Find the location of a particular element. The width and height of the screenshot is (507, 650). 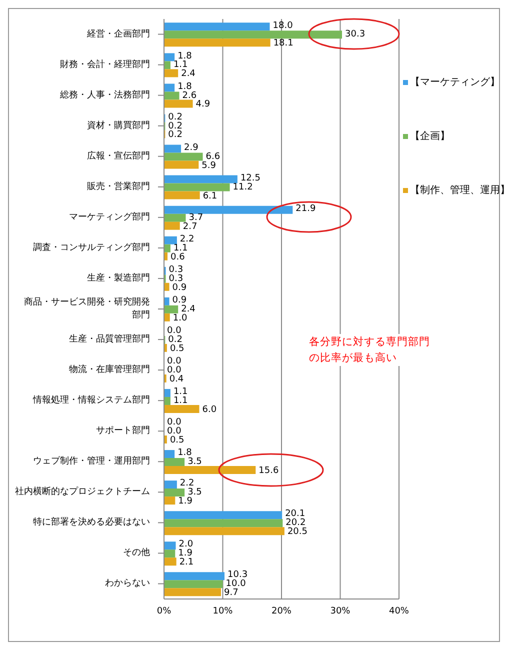

data-label: 10.0 is located at coordinates (236, 584).